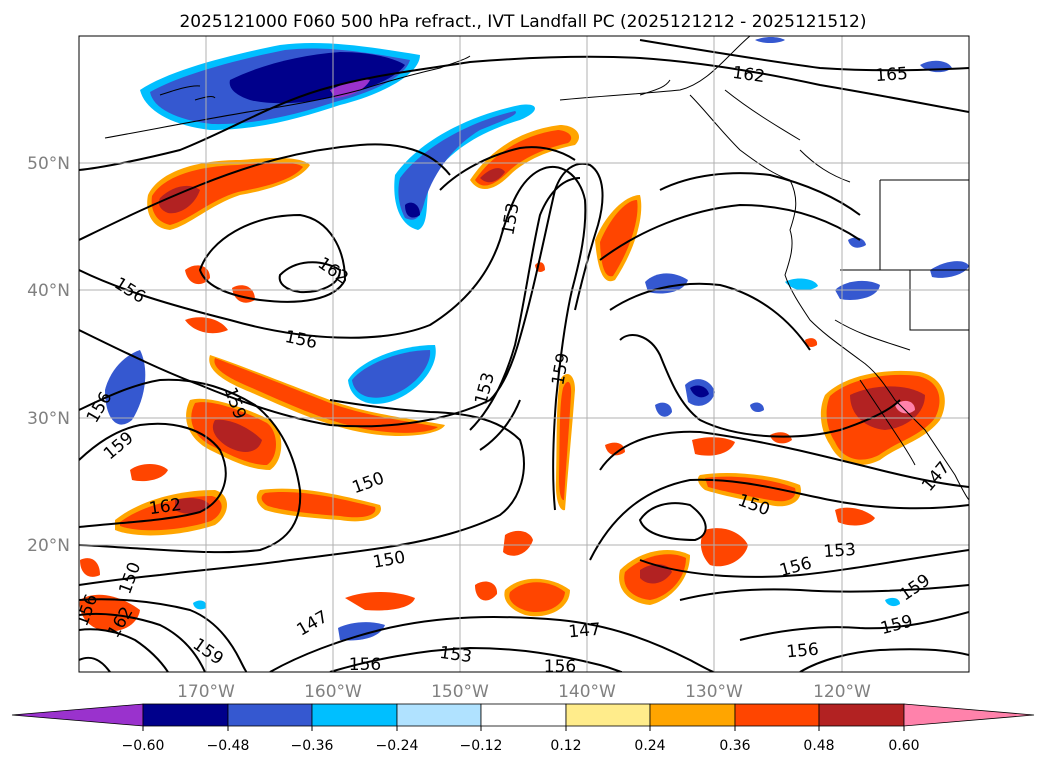 This screenshot has width=1047, height=765. Describe the element at coordinates (649, 746) in the screenshot. I see `colorbar-tick-label: 0.24` at that location.